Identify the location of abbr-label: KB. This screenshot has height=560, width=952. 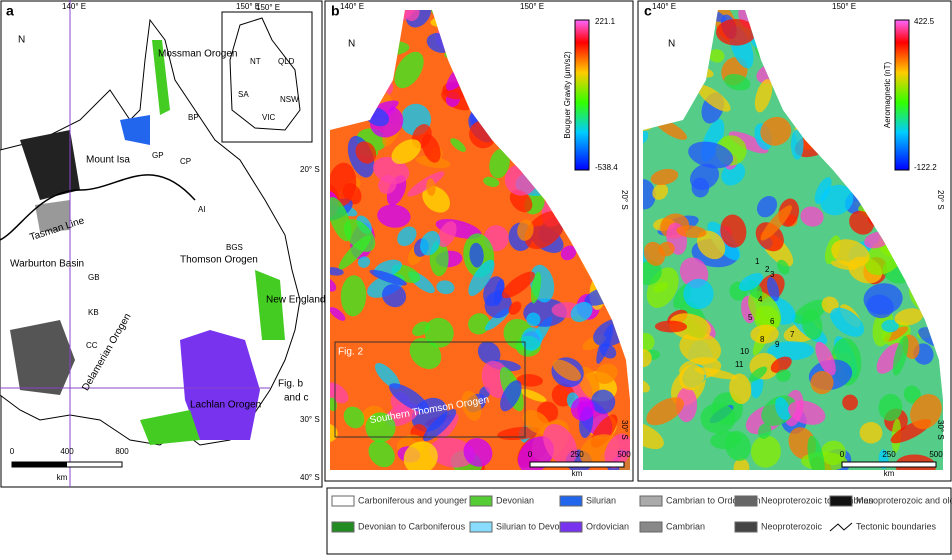
(93, 312).